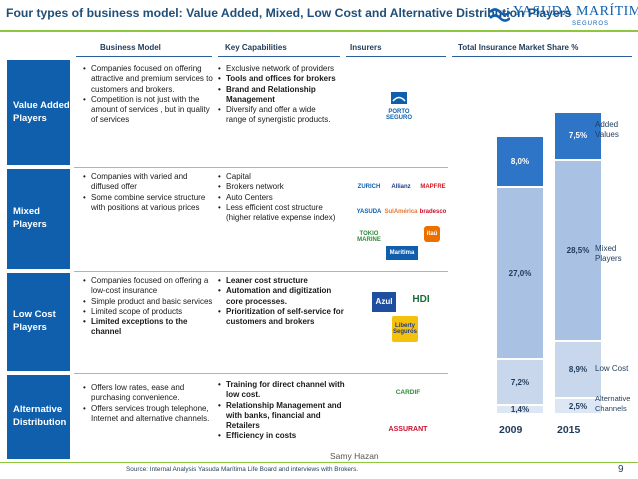 This screenshot has width=638, height=479. What do you see at coordinates (130, 47) in the screenshot?
I see `column-header-business-model: Business Model` at bounding box center [130, 47].